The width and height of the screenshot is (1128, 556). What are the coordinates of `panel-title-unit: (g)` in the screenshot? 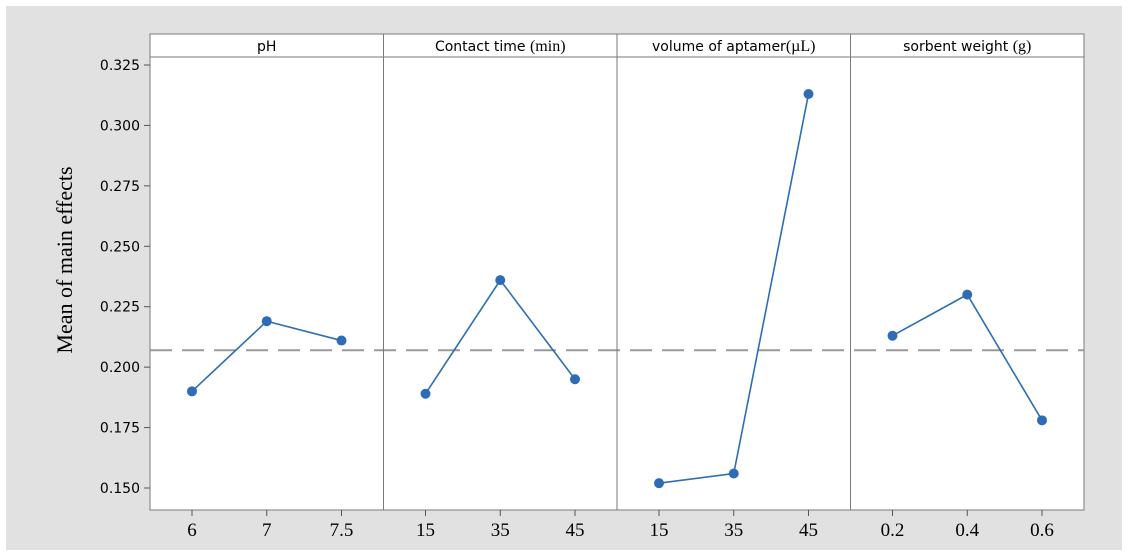 It's located at (1022, 46).